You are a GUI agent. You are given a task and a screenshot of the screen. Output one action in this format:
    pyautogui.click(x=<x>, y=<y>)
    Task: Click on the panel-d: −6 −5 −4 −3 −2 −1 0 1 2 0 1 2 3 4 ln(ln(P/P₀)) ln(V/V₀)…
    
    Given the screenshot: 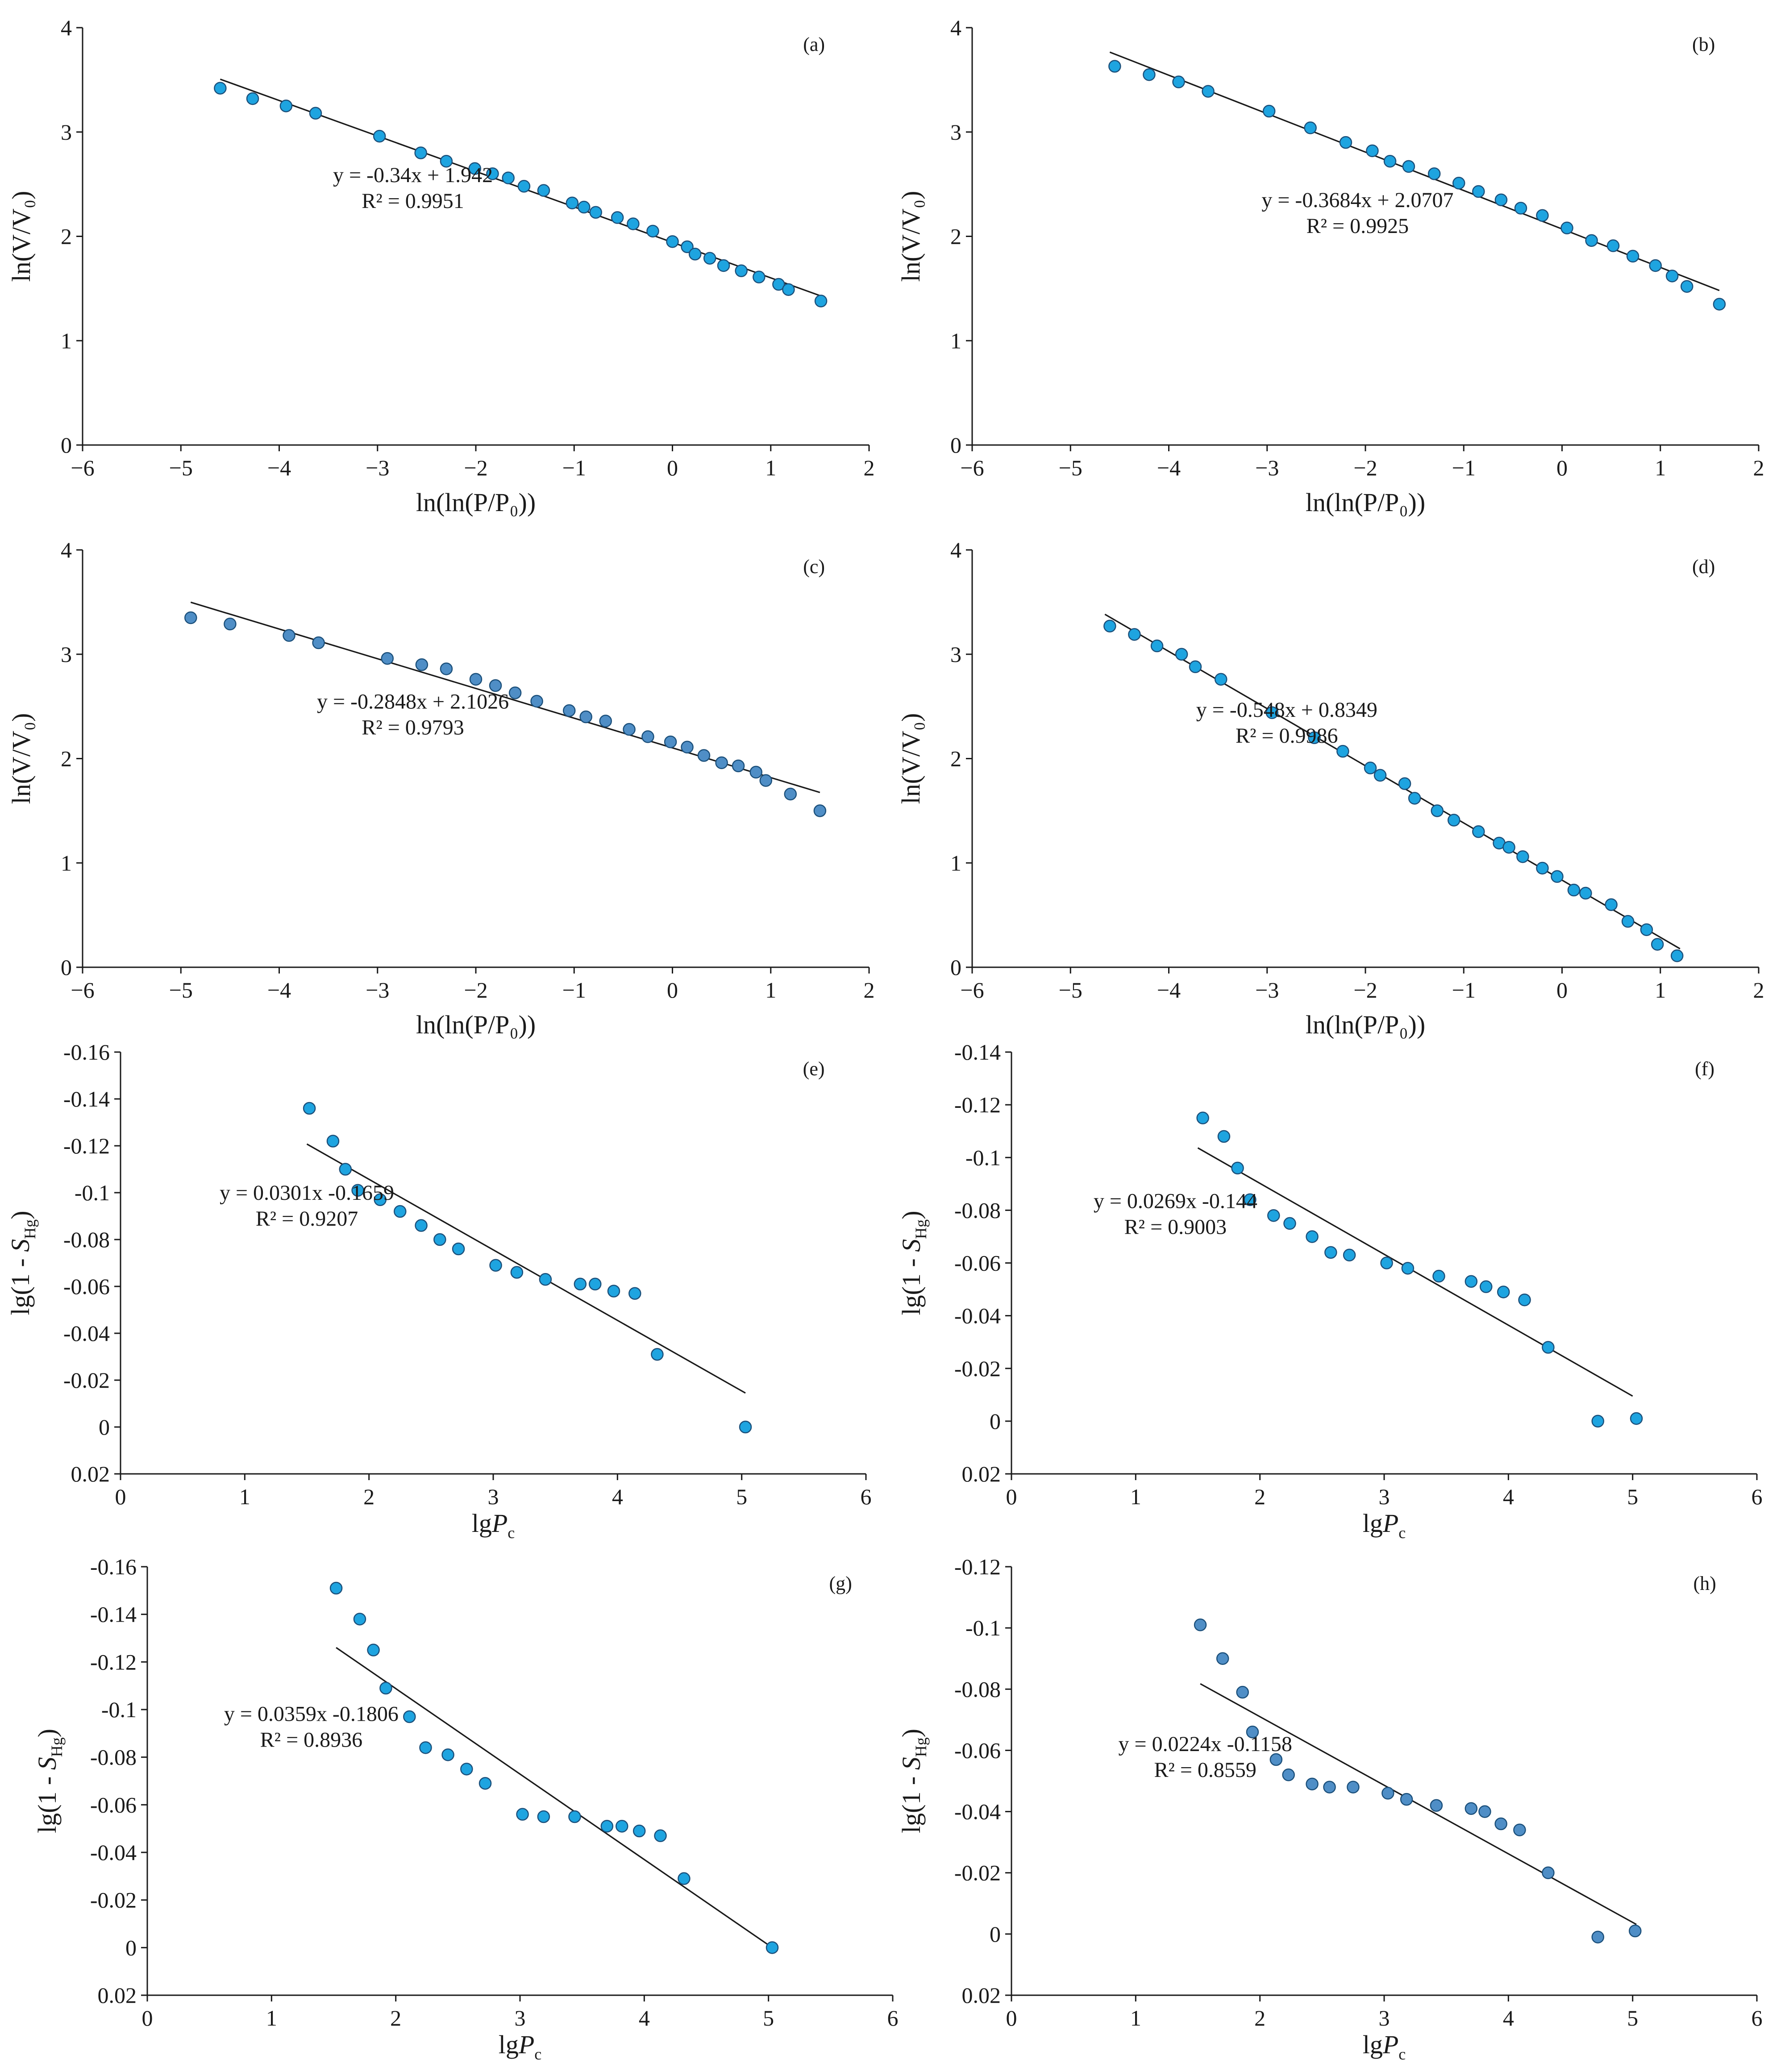 What is the action you would take?
    pyautogui.click(x=1330, y=788)
    